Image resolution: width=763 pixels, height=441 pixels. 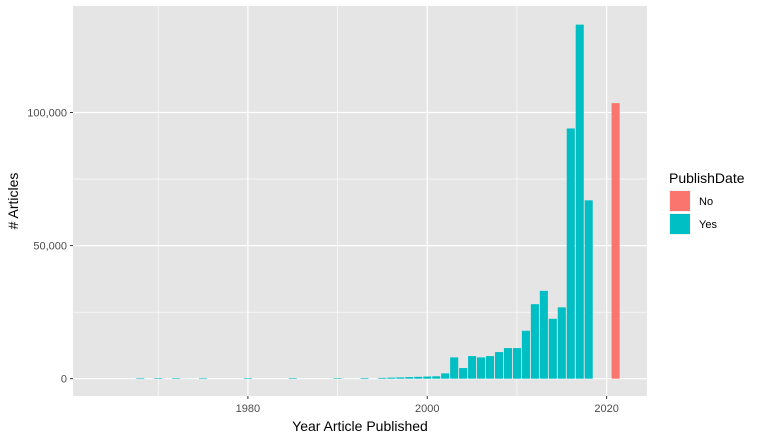 I want to click on bar-yes-1993, so click(x=364, y=378).